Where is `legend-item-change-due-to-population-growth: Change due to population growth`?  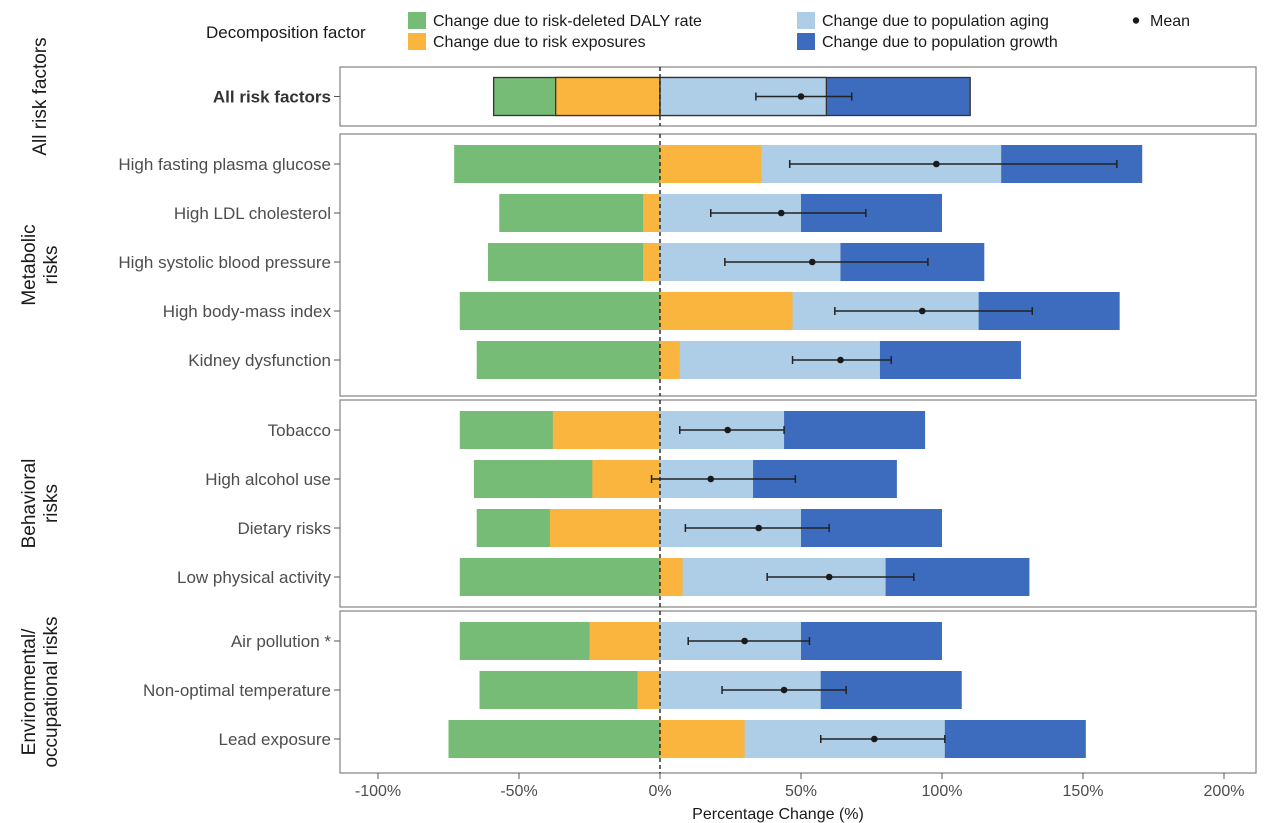 legend-item-change-due-to-population-growth: Change due to population growth is located at coordinates (927, 42).